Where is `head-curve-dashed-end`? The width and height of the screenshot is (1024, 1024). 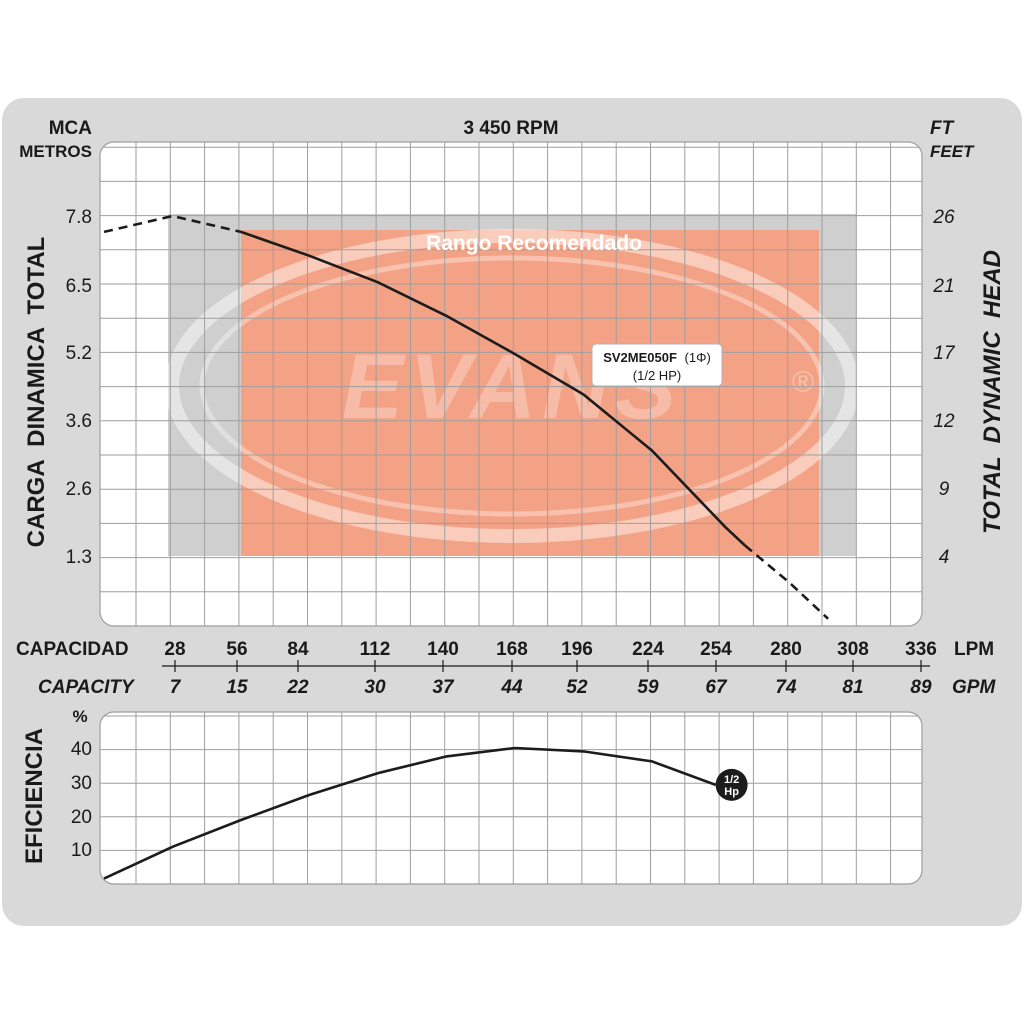 head-curve-dashed-end is located at coordinates (786, 582).